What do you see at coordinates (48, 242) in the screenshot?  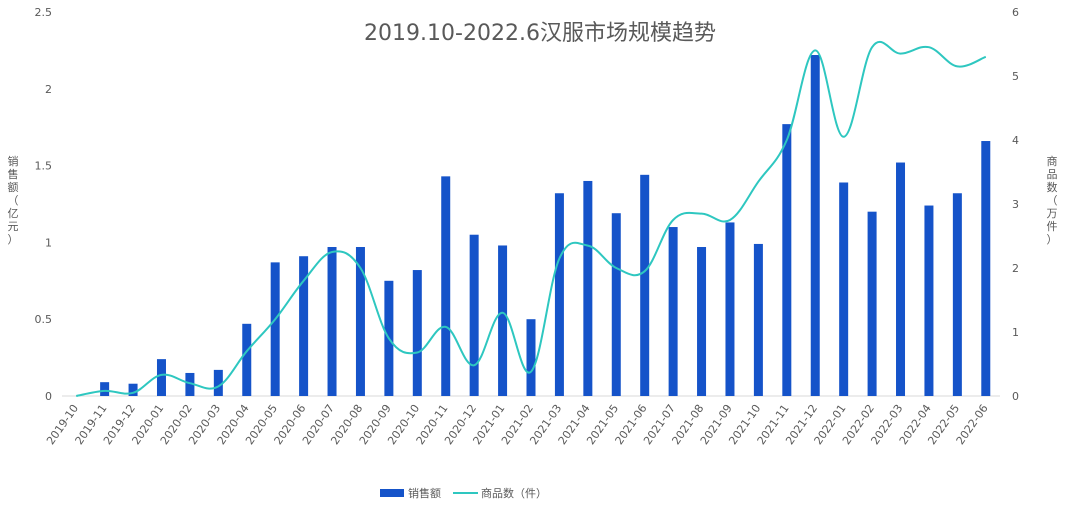 I see `y-left-tick-label: 1` at bounding box center [48, 242].